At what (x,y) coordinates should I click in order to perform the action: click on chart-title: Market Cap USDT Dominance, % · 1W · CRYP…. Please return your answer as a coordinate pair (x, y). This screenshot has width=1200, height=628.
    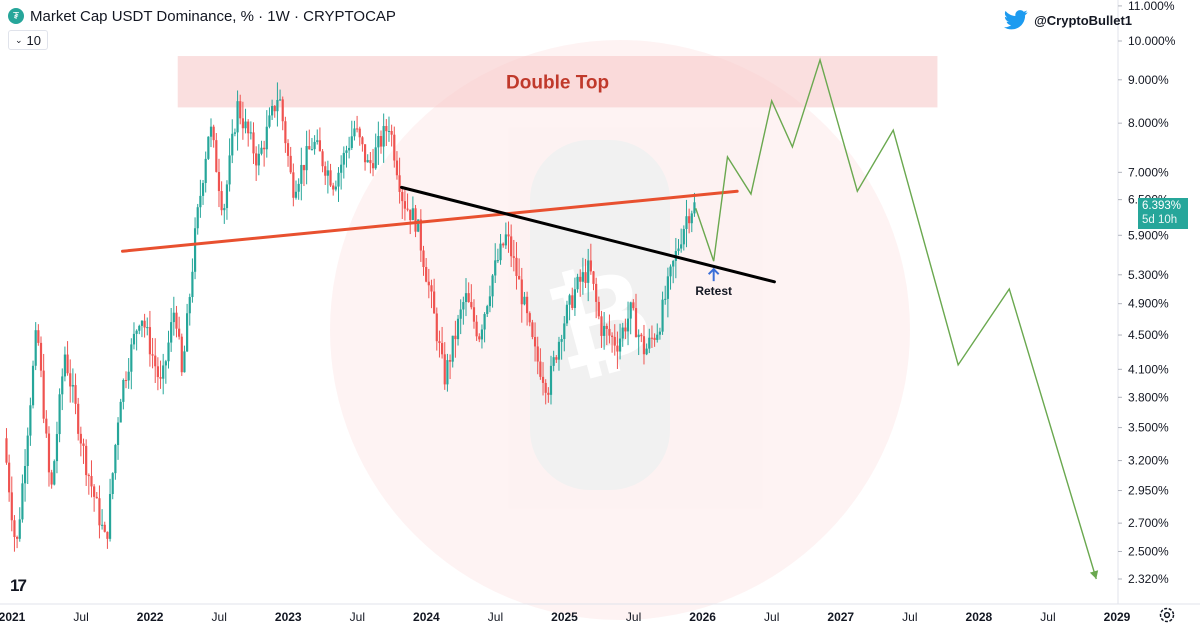
    Looking at the image, I should click on (213, 16).